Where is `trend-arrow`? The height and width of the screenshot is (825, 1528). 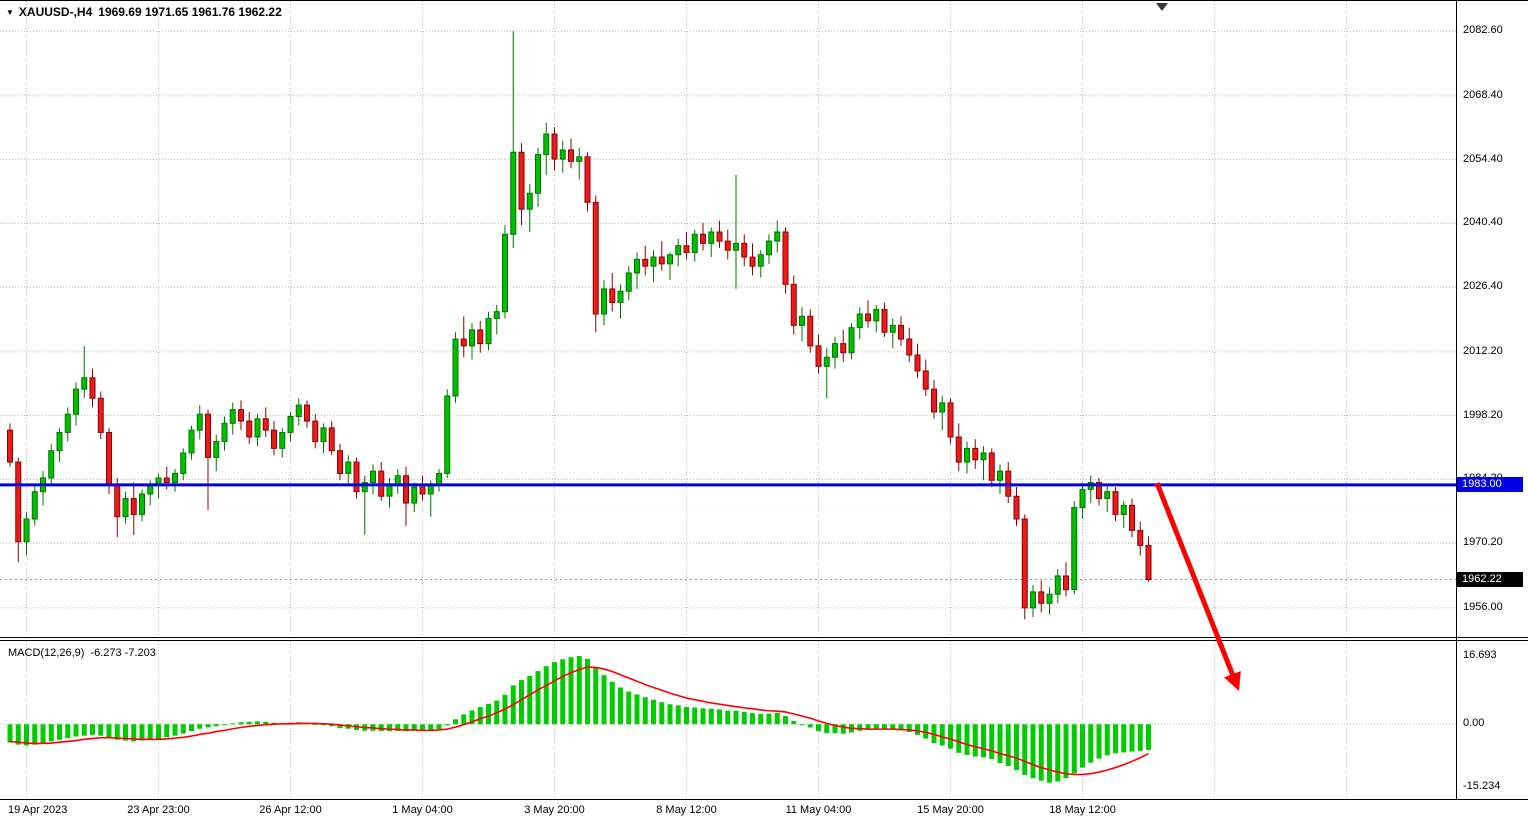 trend-arrow is located at coordinates (1197, 586).